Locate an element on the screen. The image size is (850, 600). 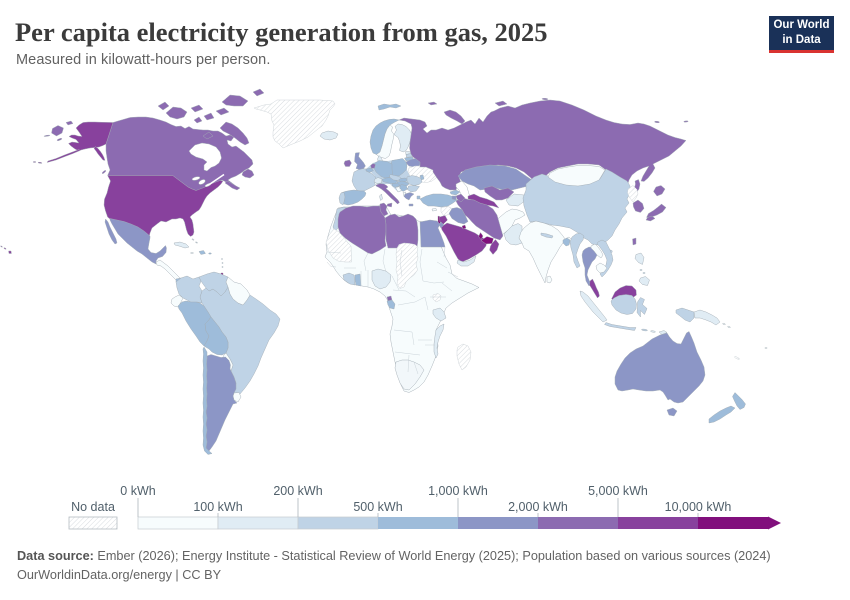
svg-text: 500 kWh is located at coordinates (377, 507).